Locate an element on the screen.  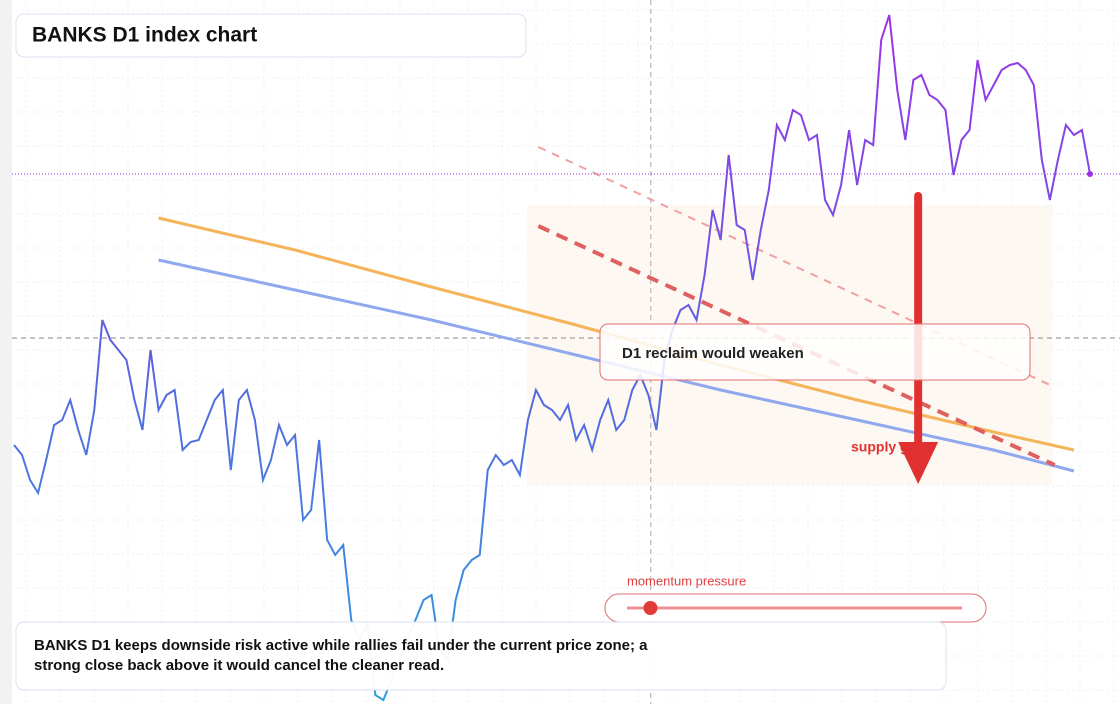
note-box is located at coordinates (481, 656).